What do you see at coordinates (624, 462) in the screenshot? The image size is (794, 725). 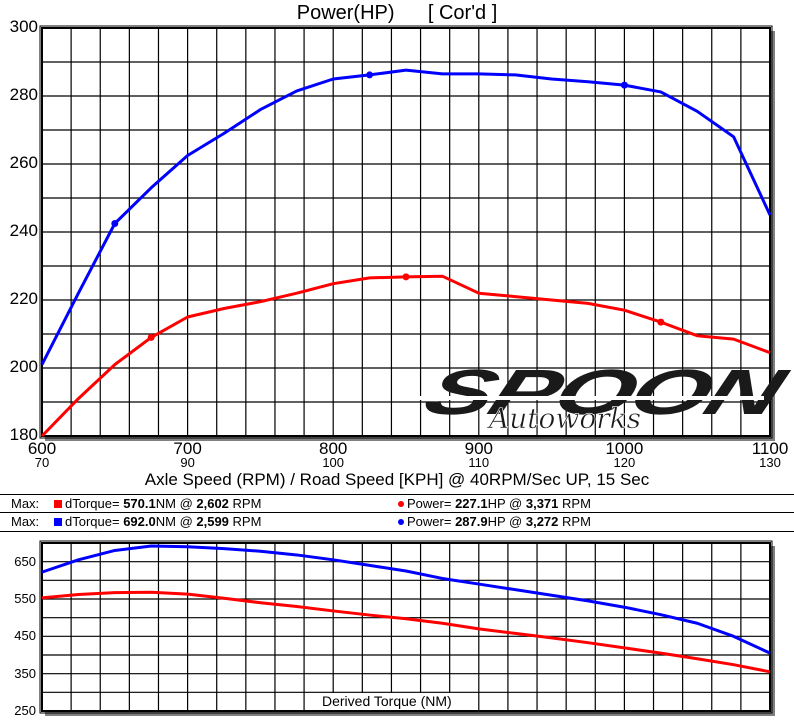 I see `x-secondary-tick-label: 120` at bounding box center [624, 462].